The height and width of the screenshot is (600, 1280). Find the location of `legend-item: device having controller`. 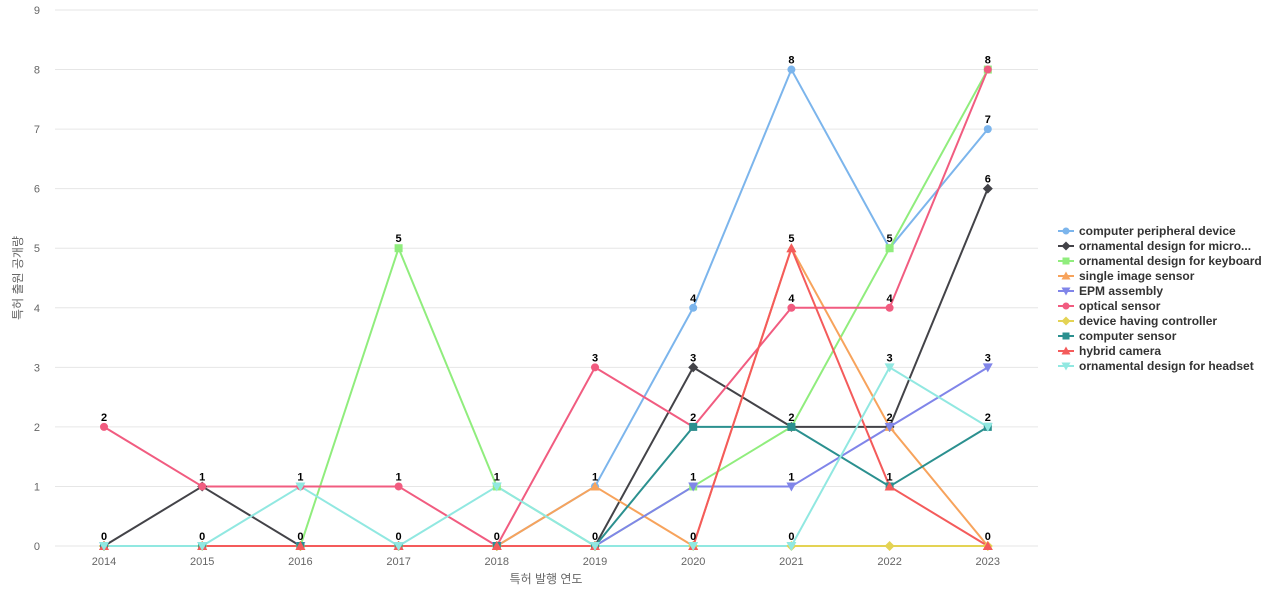

legend-item: device having controller is located at coordinates (1137, 321).